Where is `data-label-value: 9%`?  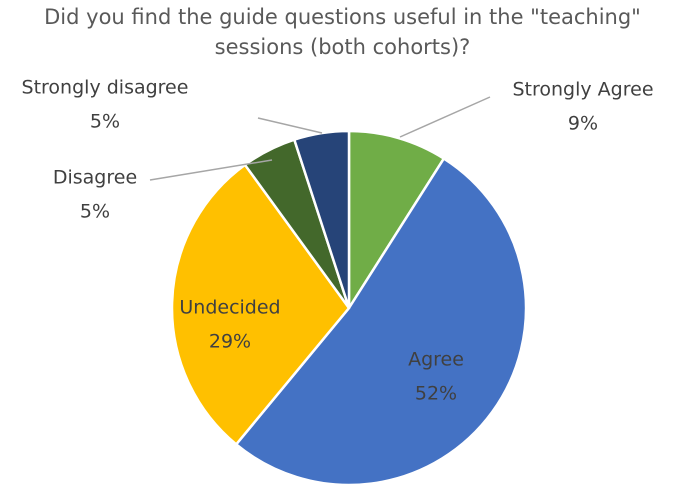
data-label-value: 9% is located at coordinates (583, 124).